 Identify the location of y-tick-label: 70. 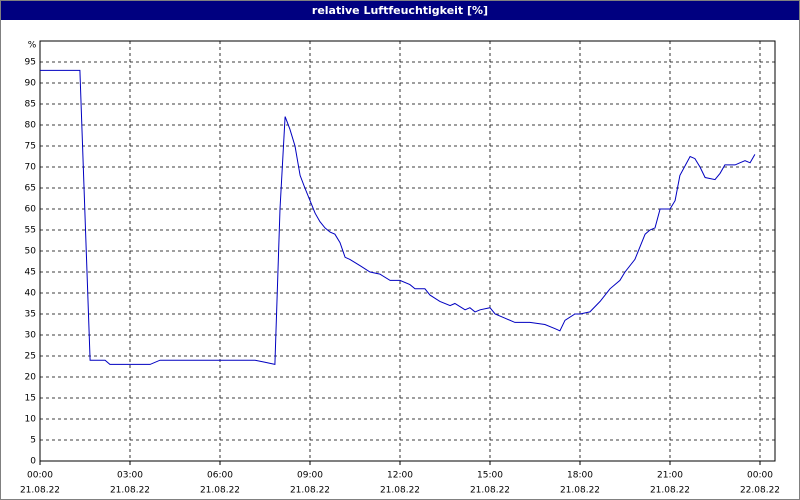
(31, 168).